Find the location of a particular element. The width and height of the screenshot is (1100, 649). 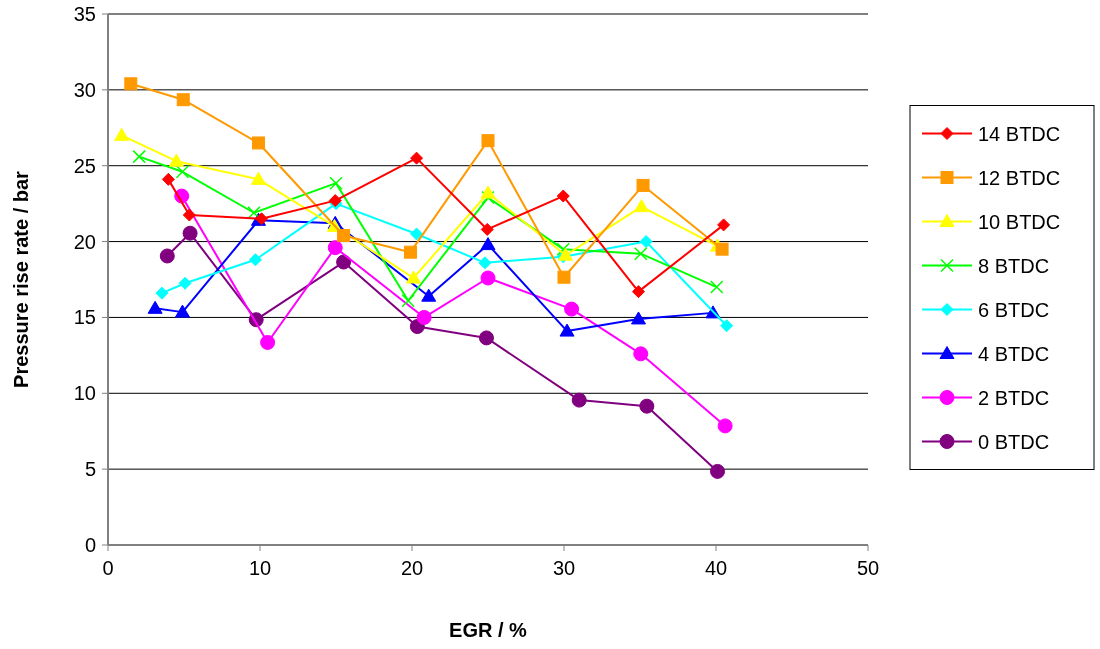

legend-label: 4 BTDC is located at coordinates (1014, 353).